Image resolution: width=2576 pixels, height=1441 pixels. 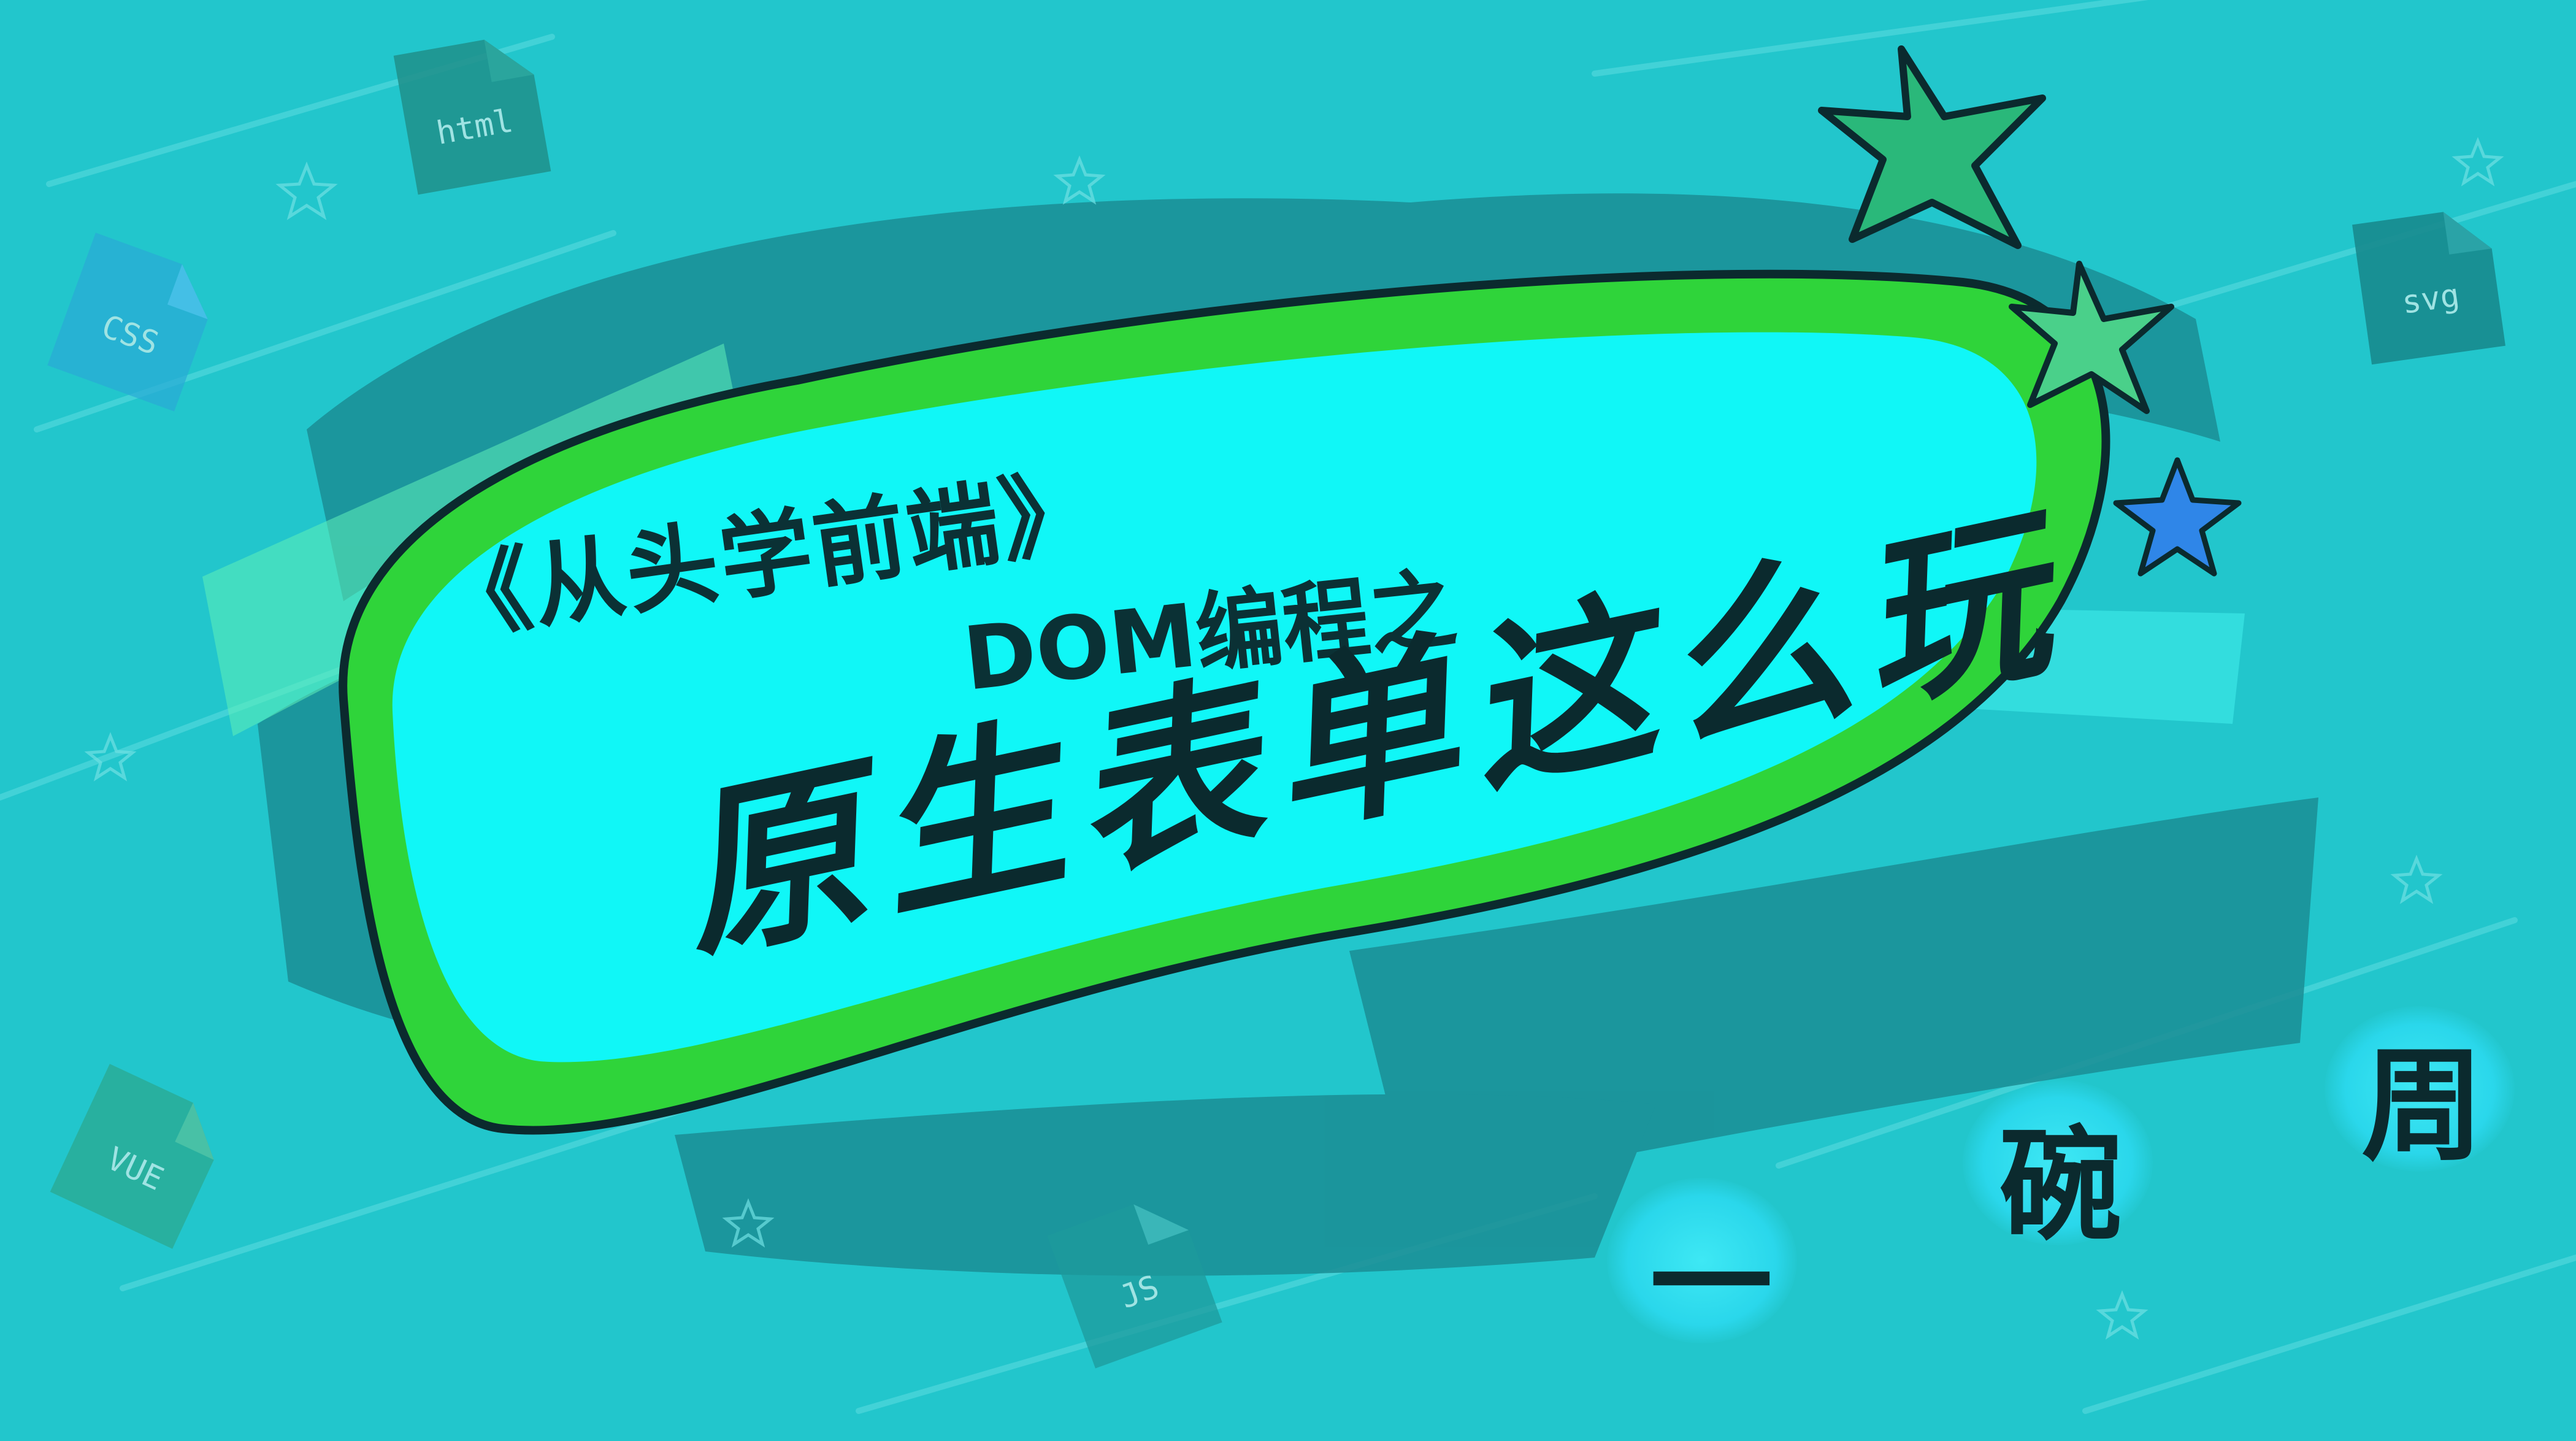 What do you see at coordinates (472, 114) in the screenshot?
I see `file-html-icon: html` at bounding box center [472, 114].